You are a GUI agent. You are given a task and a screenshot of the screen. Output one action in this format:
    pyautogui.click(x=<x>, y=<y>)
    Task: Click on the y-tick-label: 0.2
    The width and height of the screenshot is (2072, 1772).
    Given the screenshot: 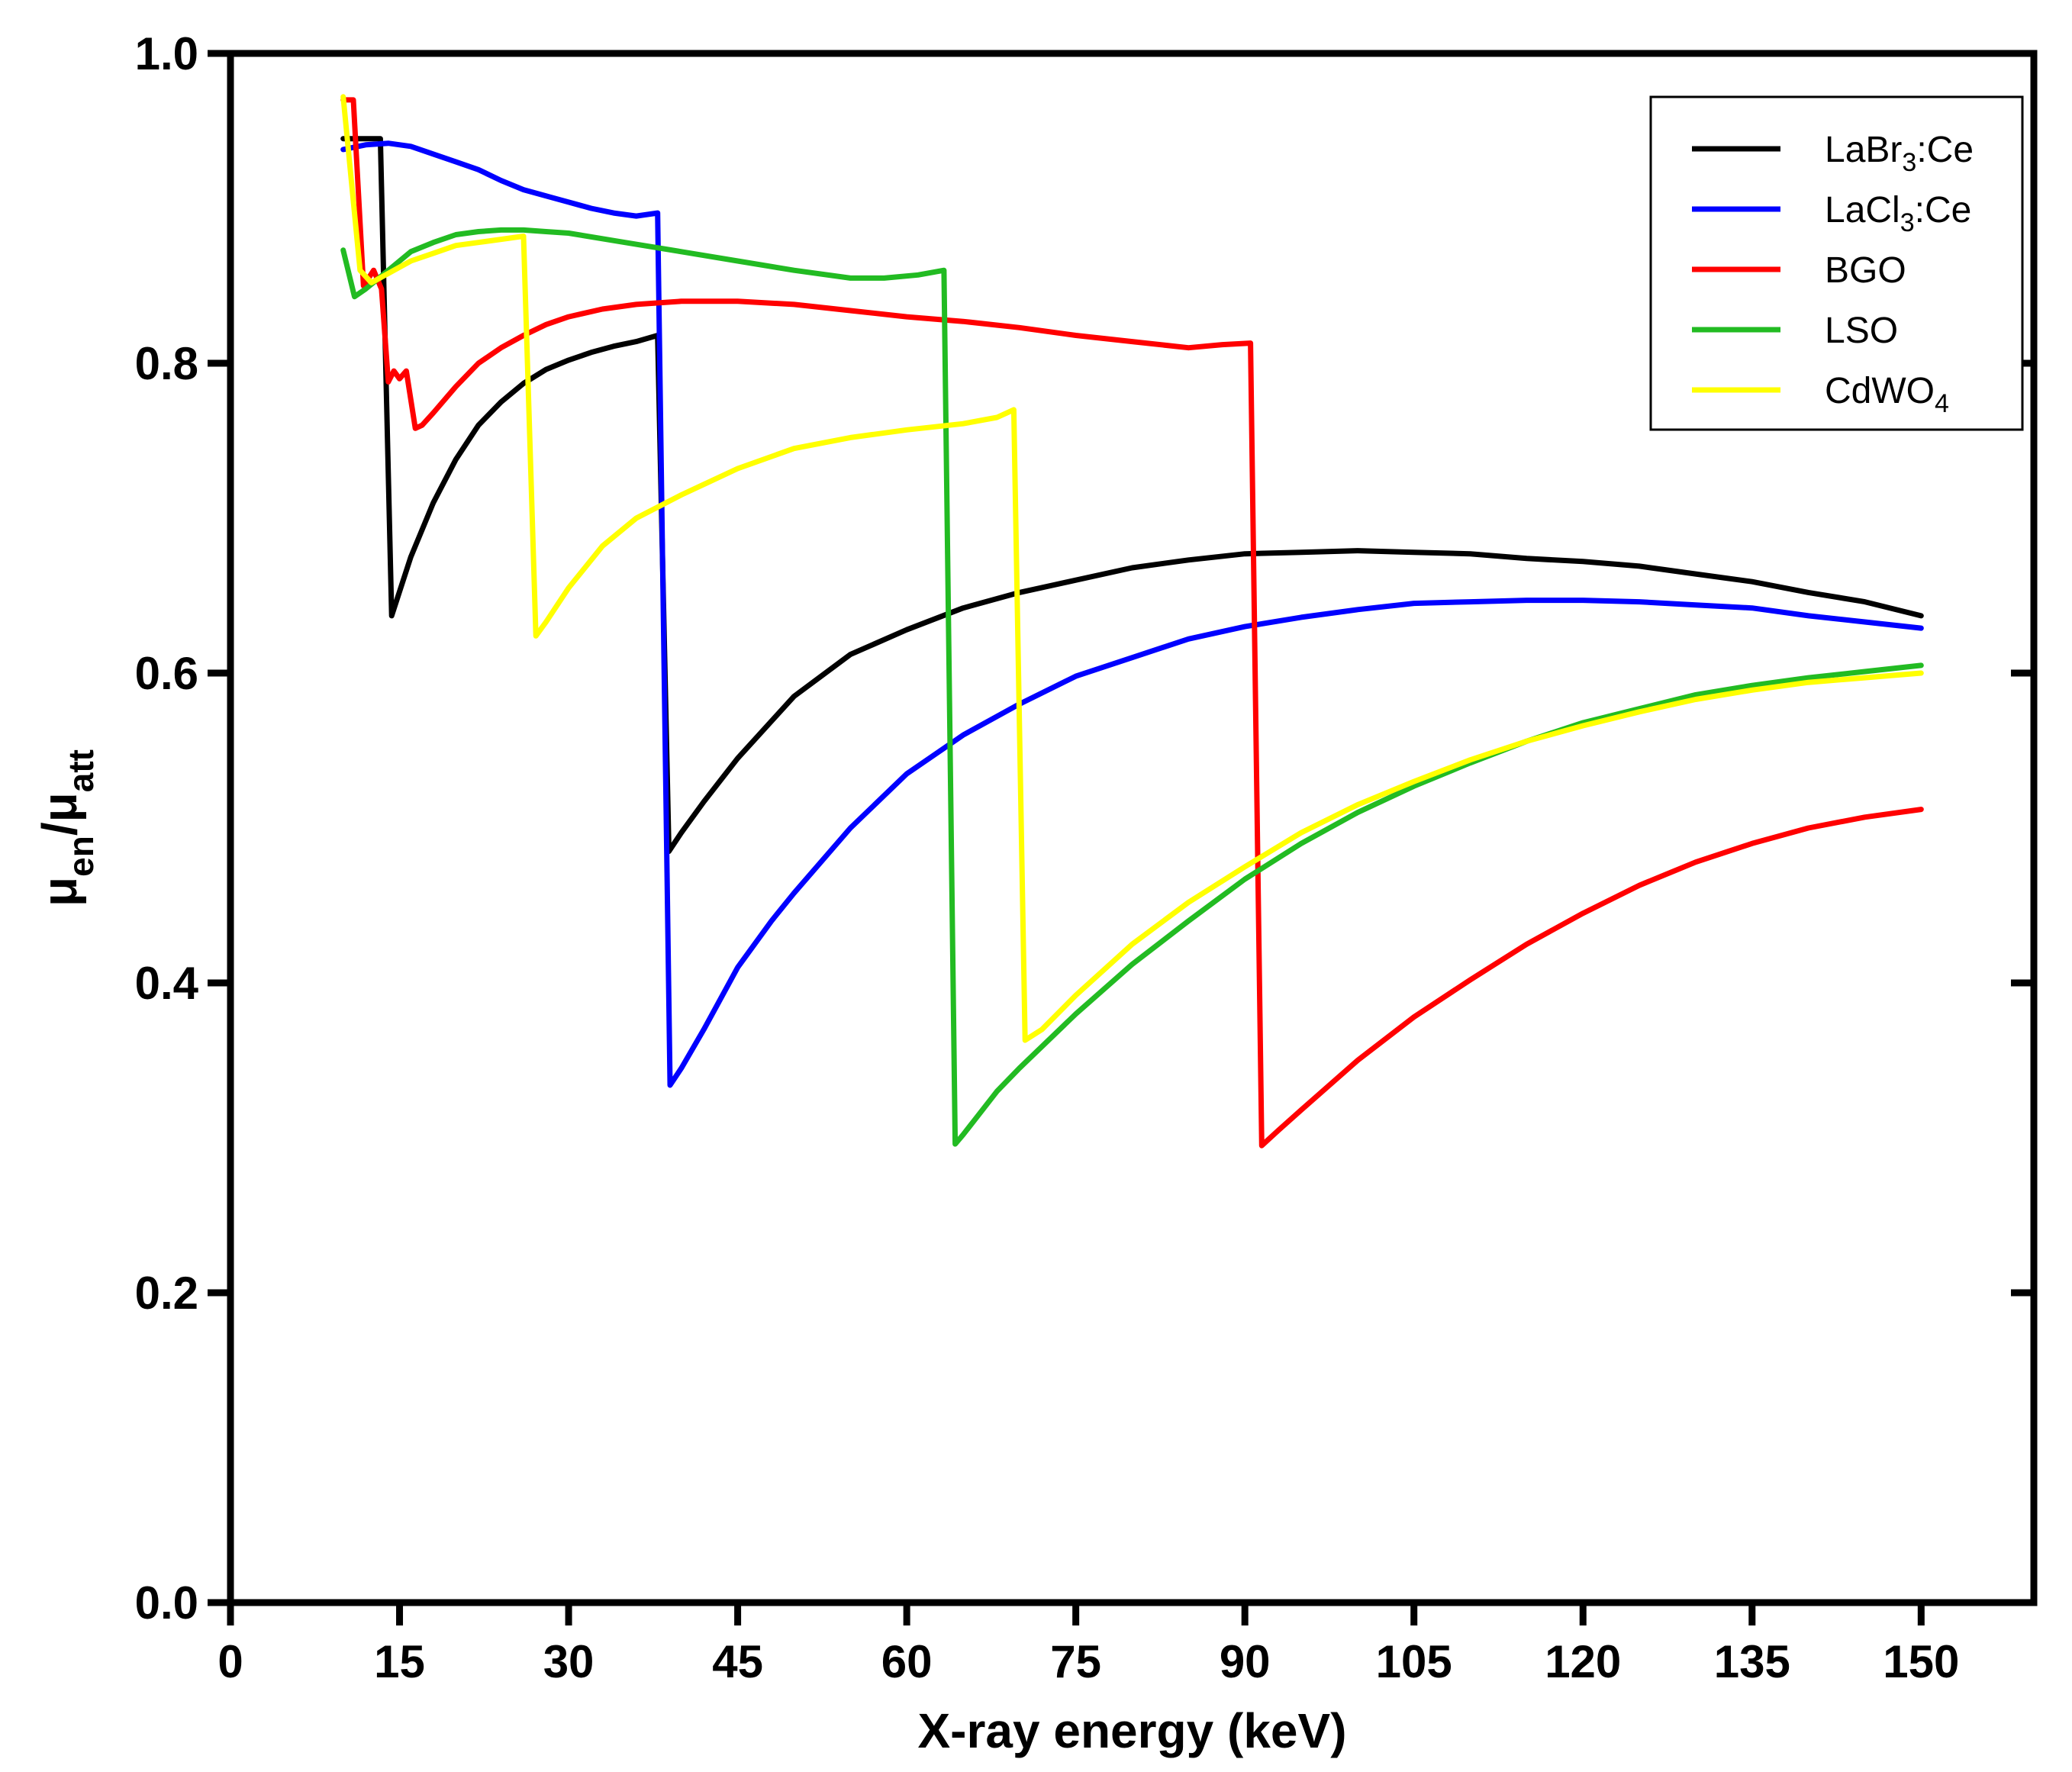 What is the action you would take?
    pyautogui.click(x=166, y=1293)
    